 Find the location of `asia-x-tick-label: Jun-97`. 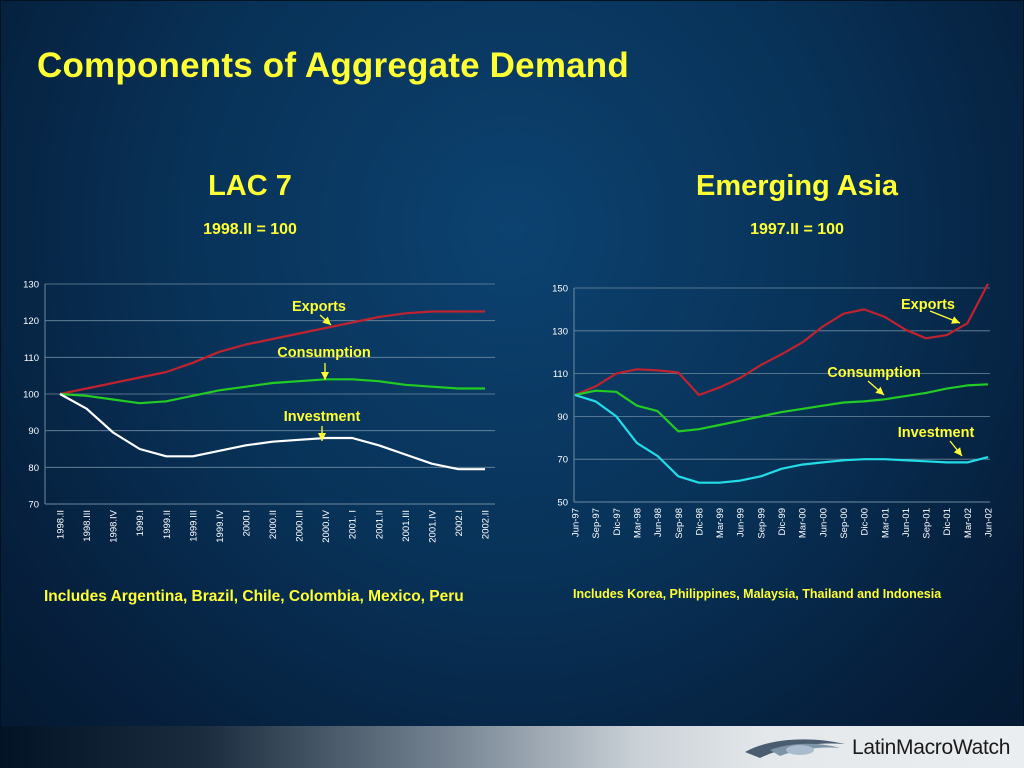

asia-x-tick-label: Jun-97 is located at coordinates (576, 522).